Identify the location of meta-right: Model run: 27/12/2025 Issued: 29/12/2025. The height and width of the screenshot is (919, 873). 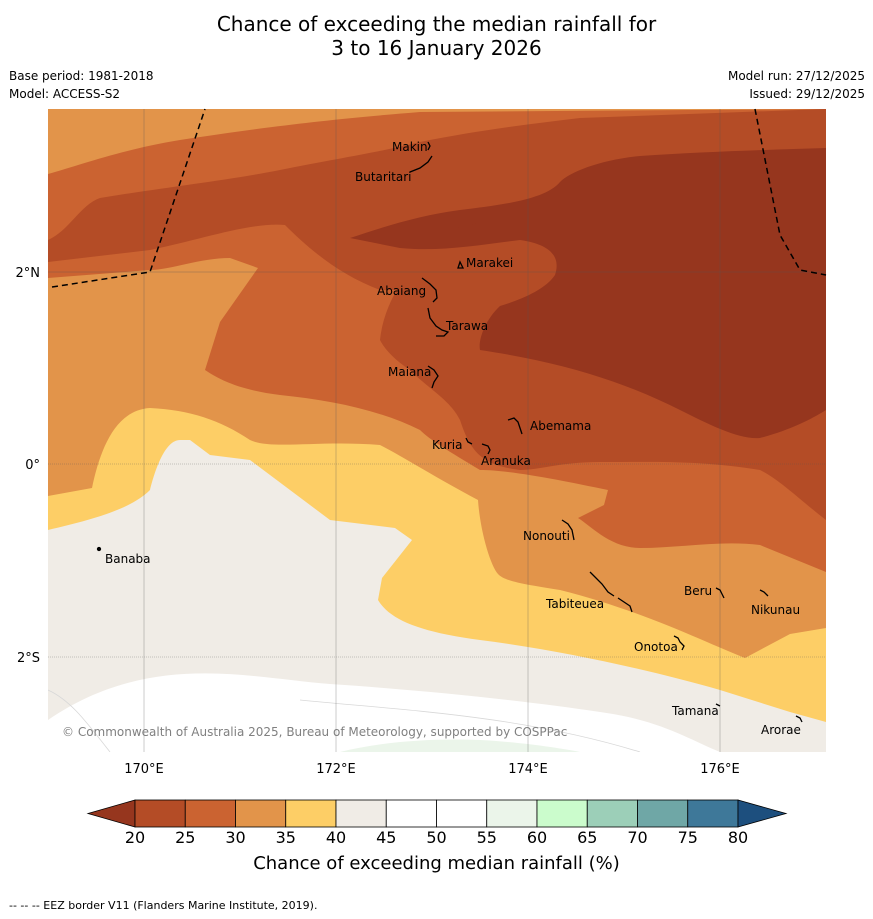
(796, 85).